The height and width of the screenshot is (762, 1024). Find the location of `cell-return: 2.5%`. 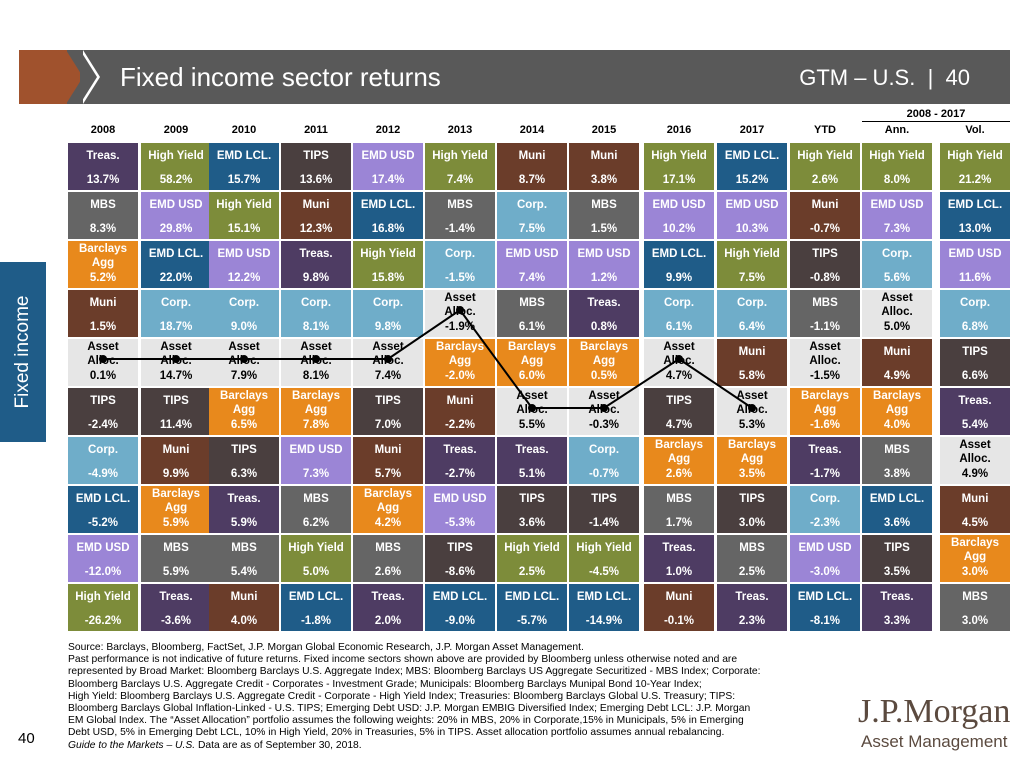

cell-return: 2.5% is located at coordinates (752, 572).